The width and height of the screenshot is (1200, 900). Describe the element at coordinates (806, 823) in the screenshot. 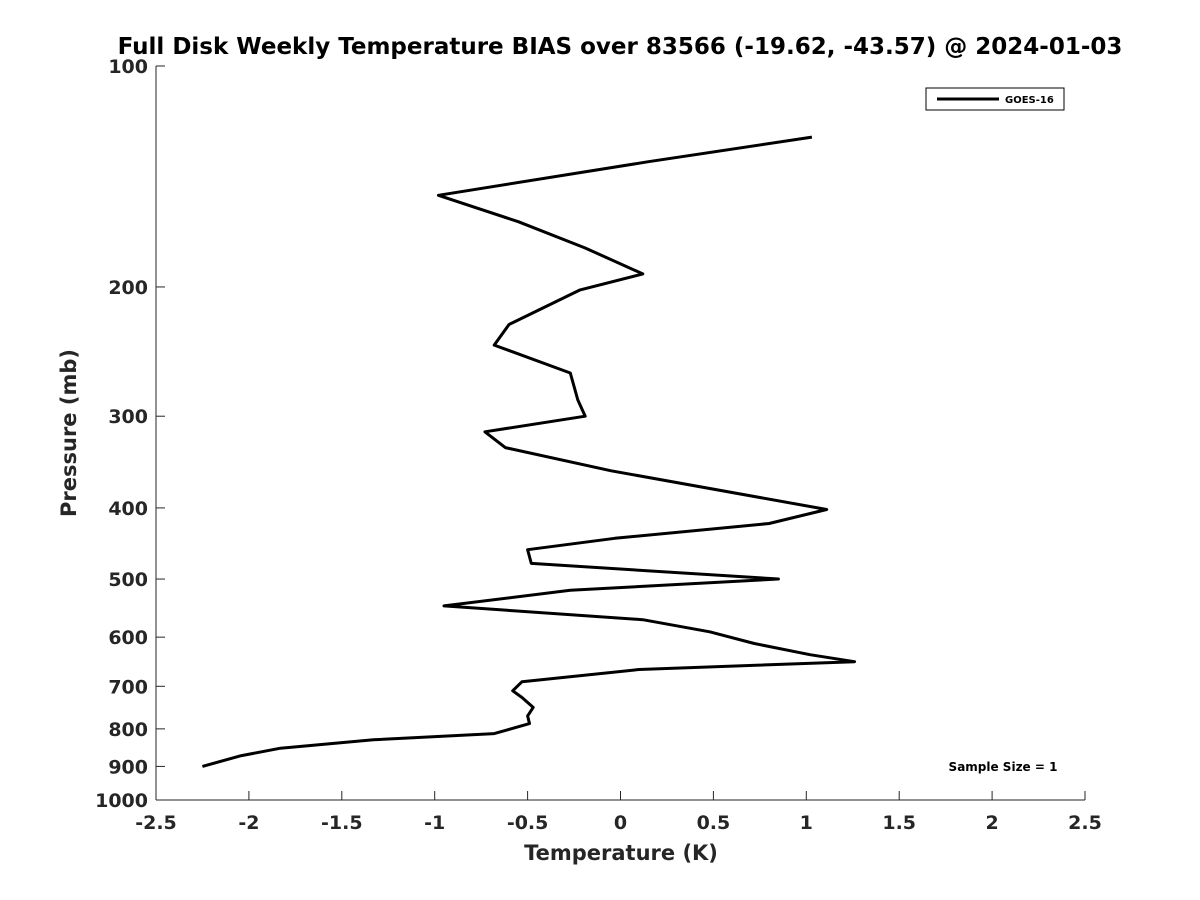

I see `x-tick-label: 1` at that location.